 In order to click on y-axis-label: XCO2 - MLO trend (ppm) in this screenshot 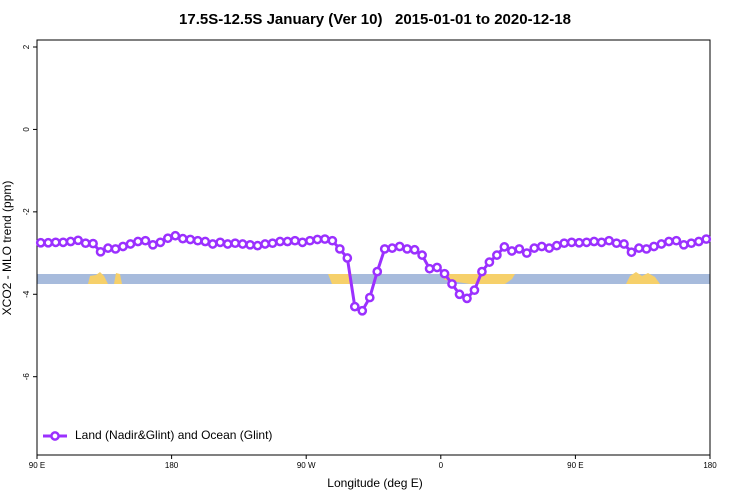, I will do `click(7, 248)`.